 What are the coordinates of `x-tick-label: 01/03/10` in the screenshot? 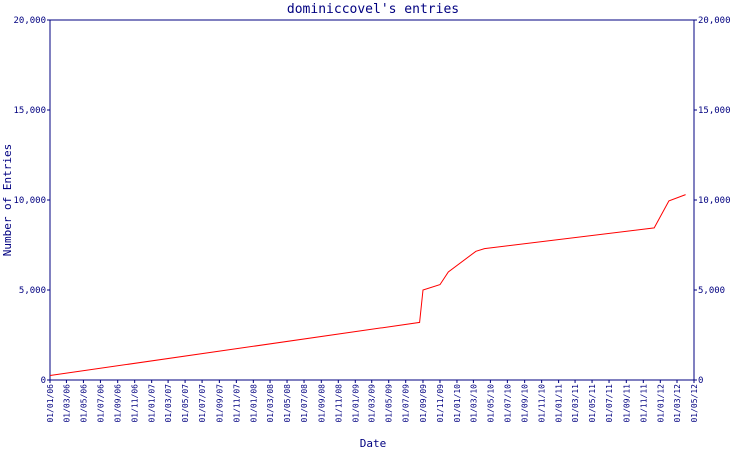 It's located at (473, 403).